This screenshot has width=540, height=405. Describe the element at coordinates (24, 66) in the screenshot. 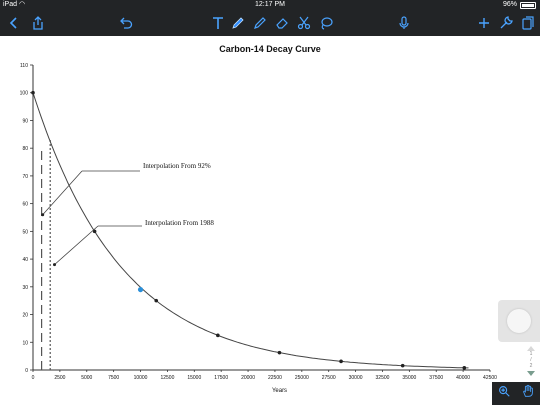

I see `y-tick-label: 110` at that location.